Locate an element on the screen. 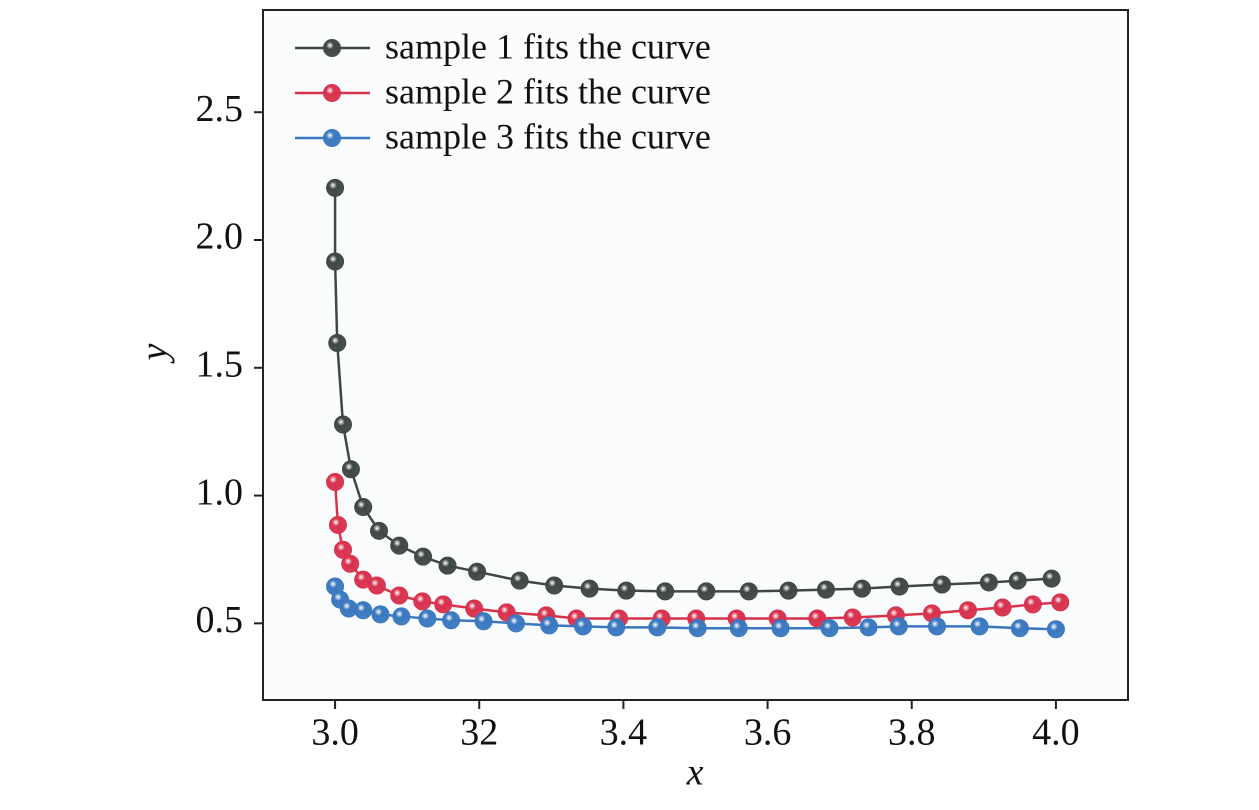  x-tick-label: 3.4 is located at coordinates (624, 733).